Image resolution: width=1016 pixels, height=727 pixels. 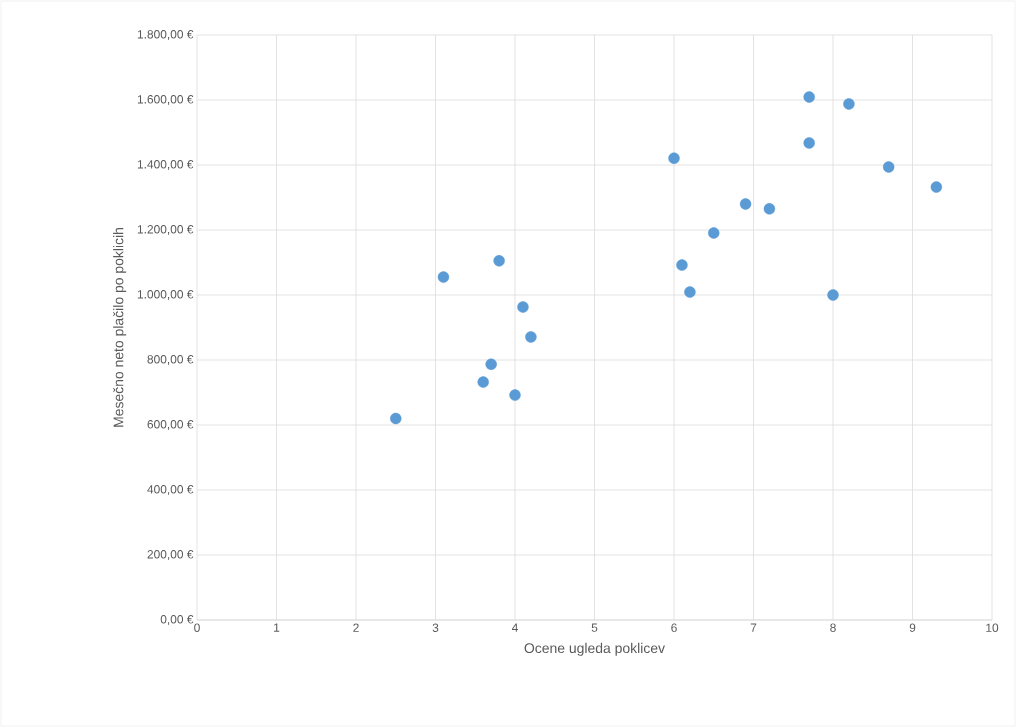 I want to click on x-tick-label: 3, so click(x=435, y=627).